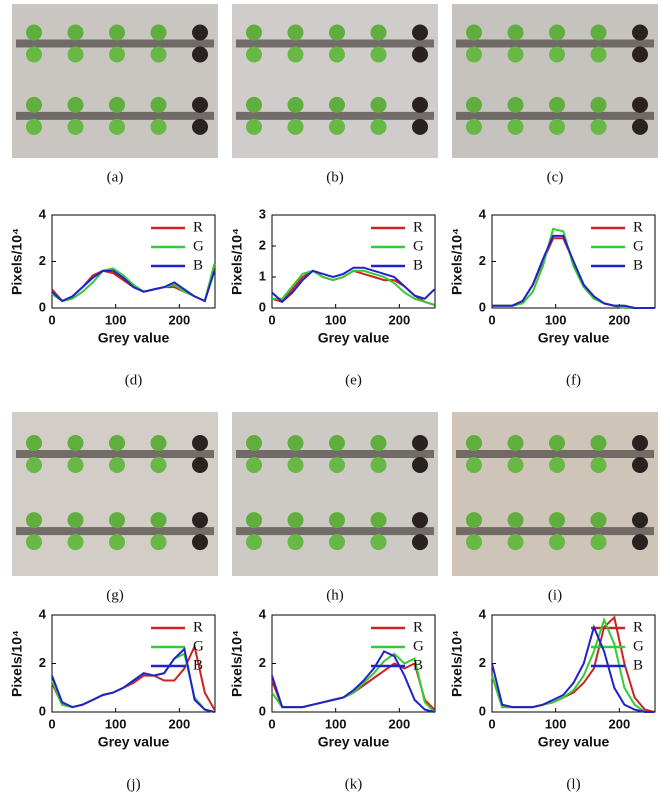  I want to click on legend-label: G, so click(198, 246).